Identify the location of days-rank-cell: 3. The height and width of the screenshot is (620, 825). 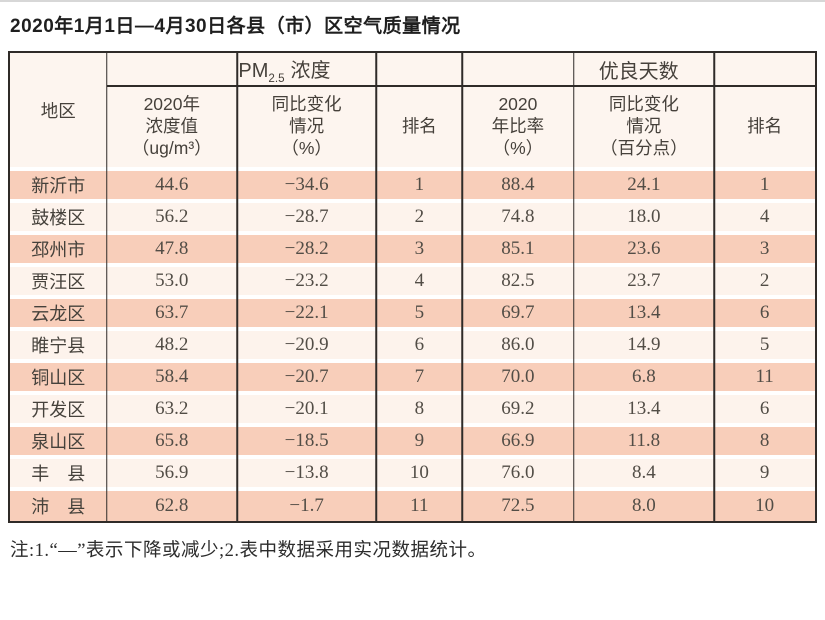
(764, 249).